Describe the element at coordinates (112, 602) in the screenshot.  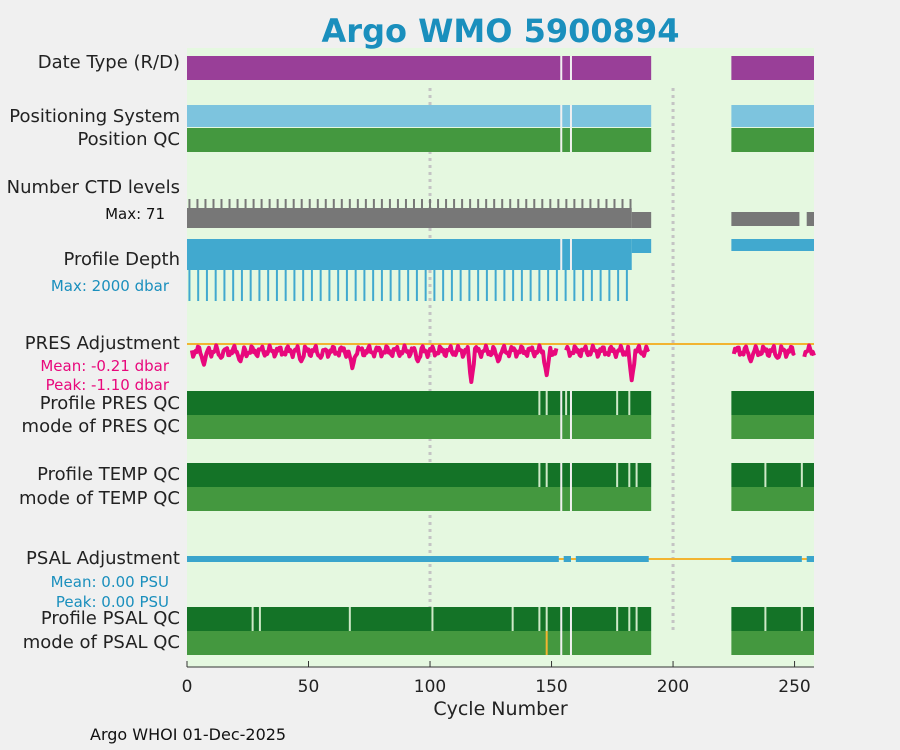
I see `psal-peak-label: Peak: 0.00 PSU` at that location.